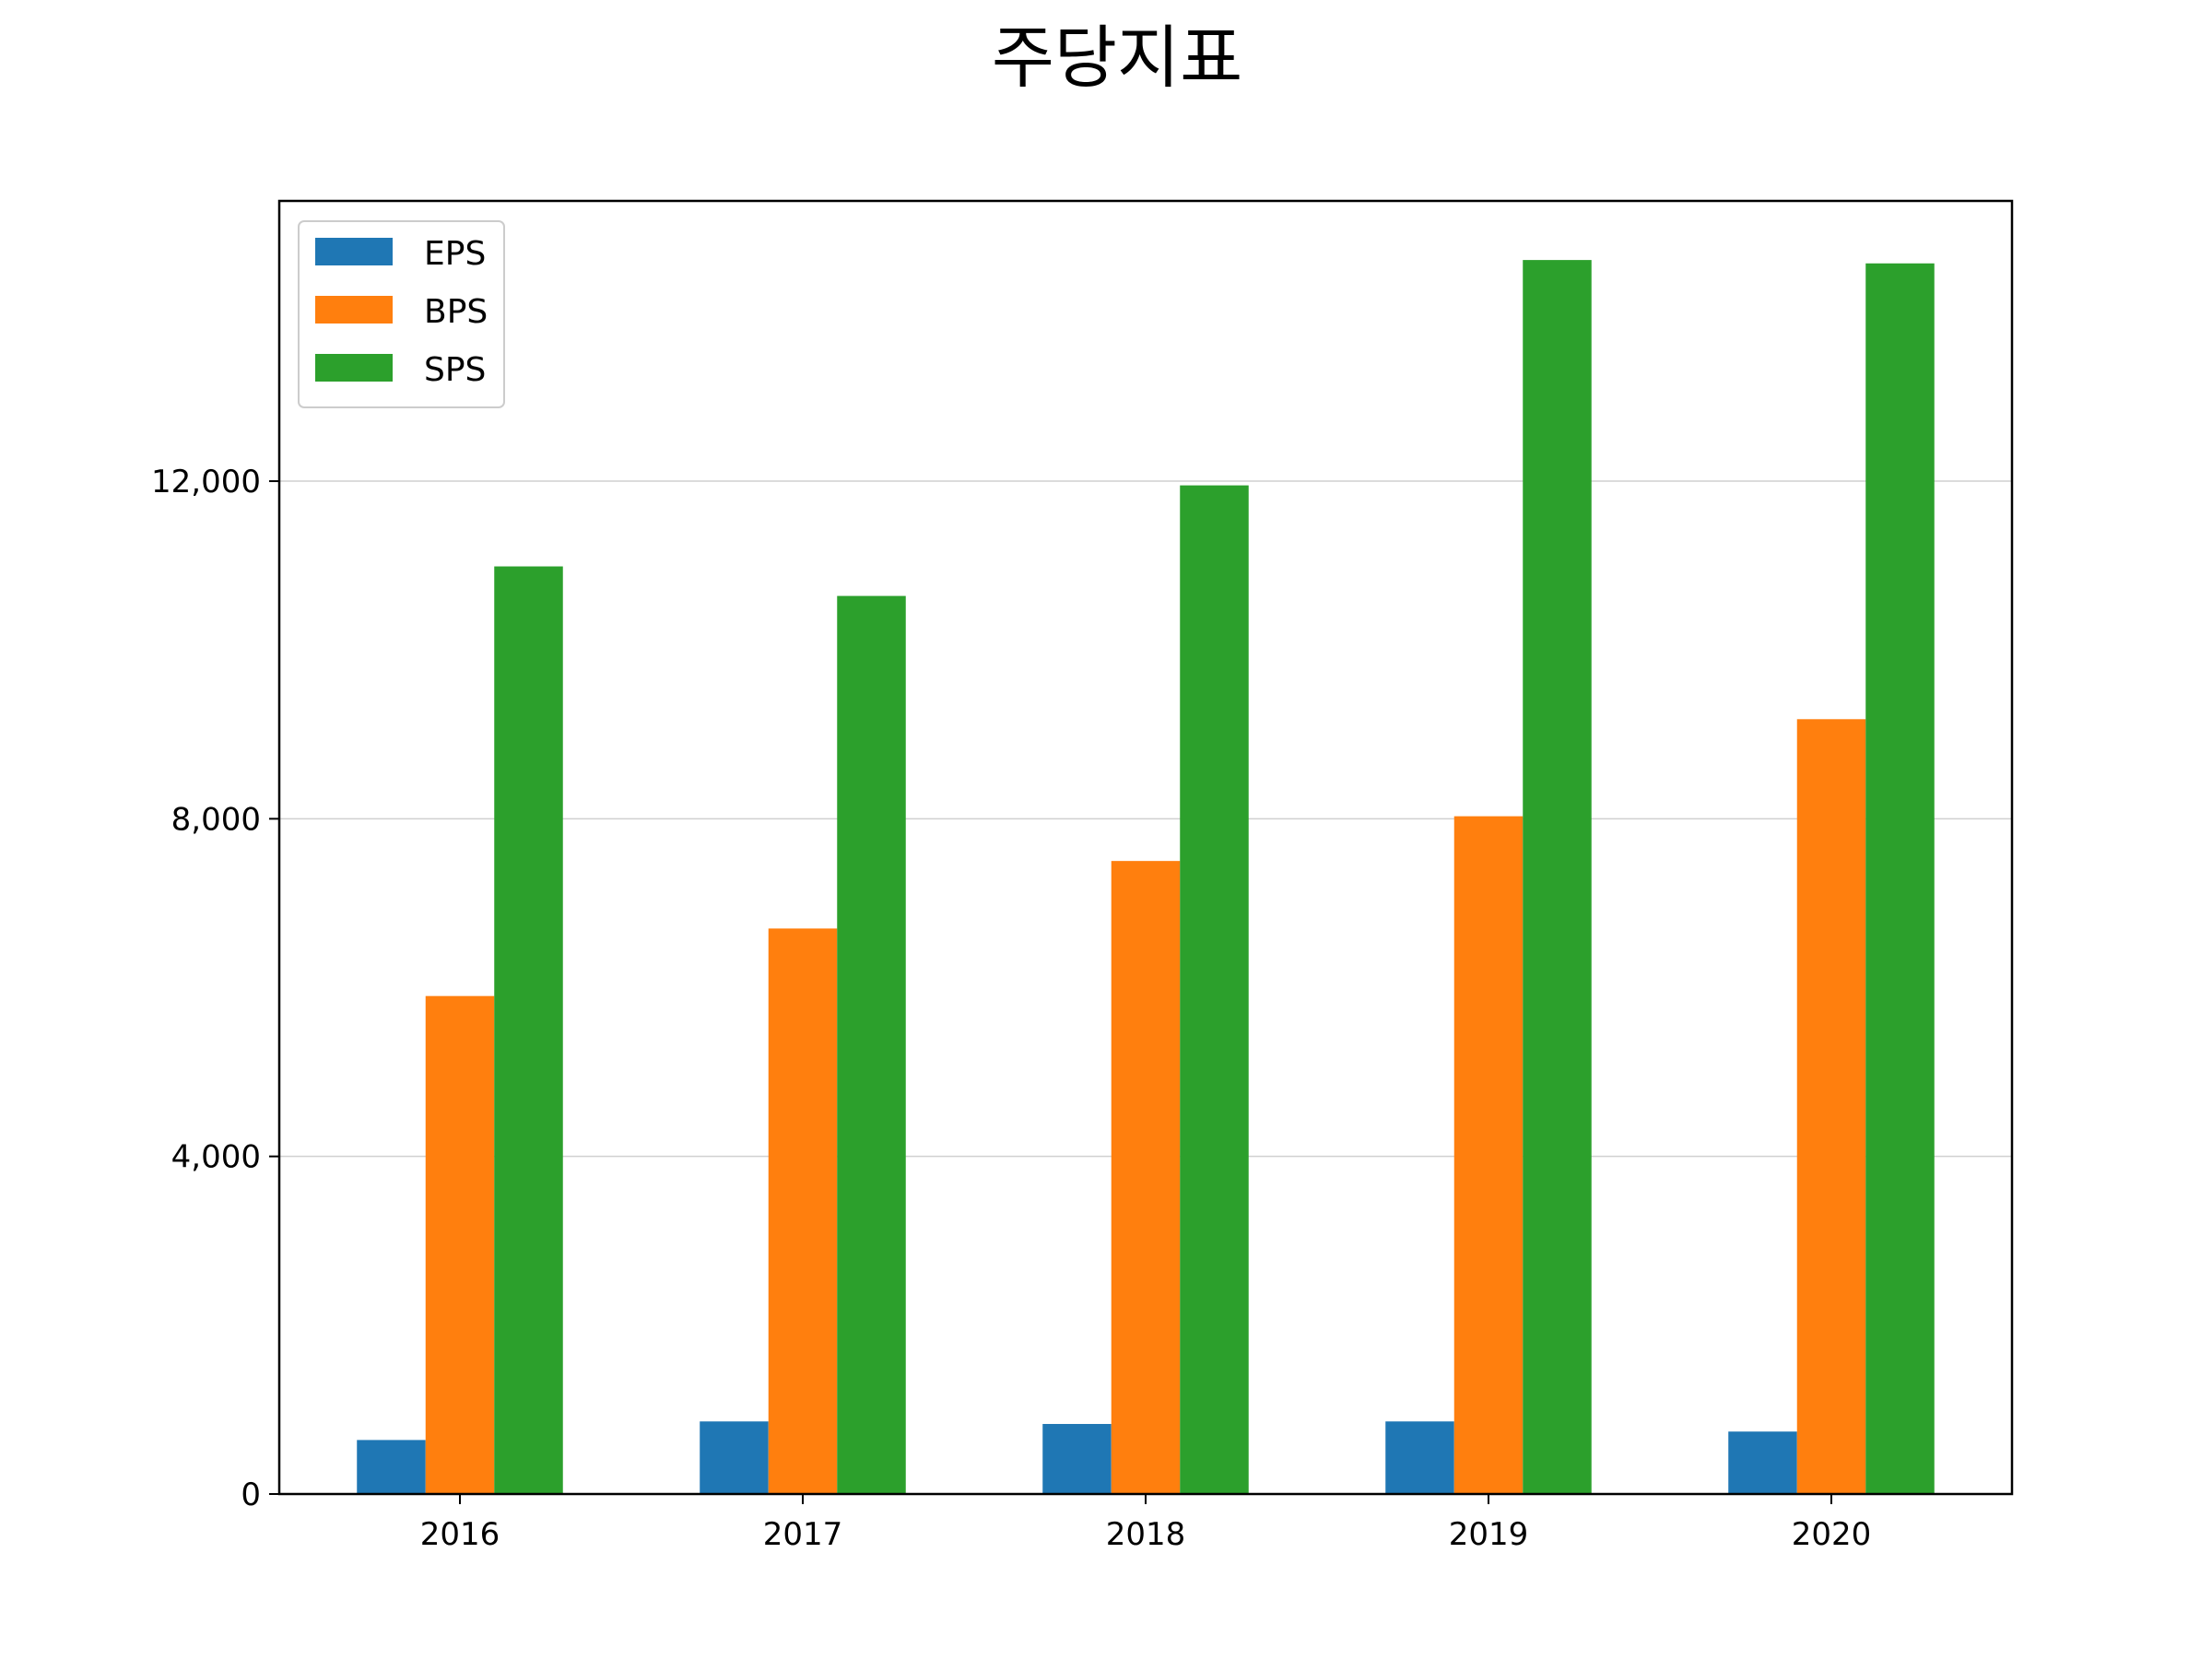 This screenshot has height=1659, width=2212. Describe the element at coordinates (455, 254) in the screenshot. I see `legend-label-eps: EPS` at that location.